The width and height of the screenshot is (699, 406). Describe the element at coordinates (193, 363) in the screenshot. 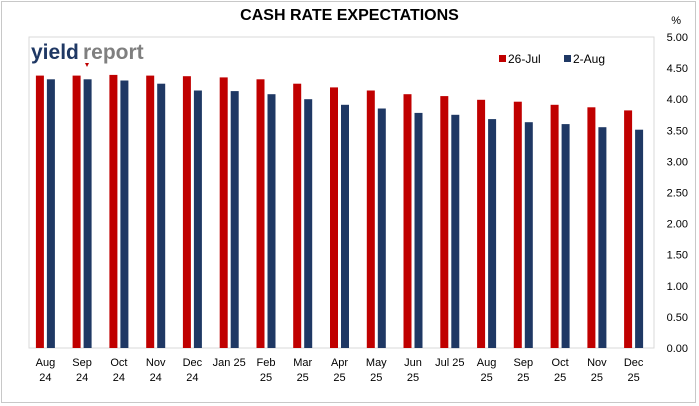

I see `x-tick-label-4-line0: Dec` at that location.